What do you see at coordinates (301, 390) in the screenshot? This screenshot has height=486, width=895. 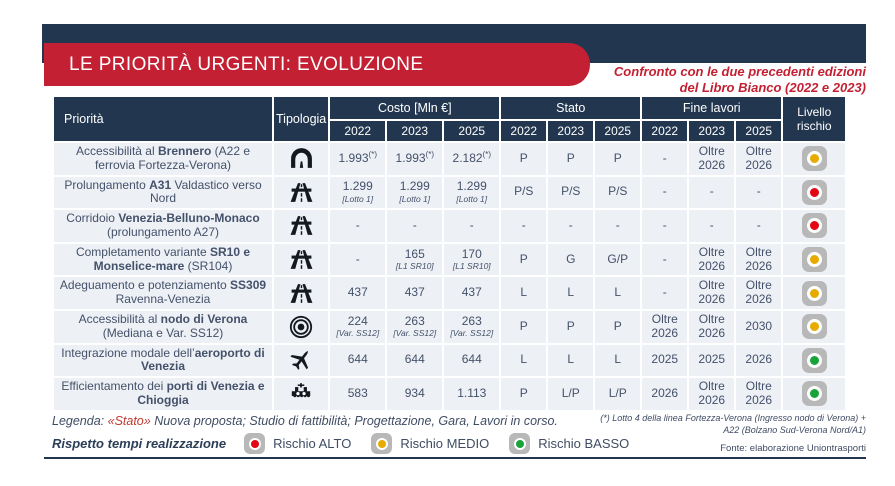 I see `ship-icon` at bounding box center [301, 390].